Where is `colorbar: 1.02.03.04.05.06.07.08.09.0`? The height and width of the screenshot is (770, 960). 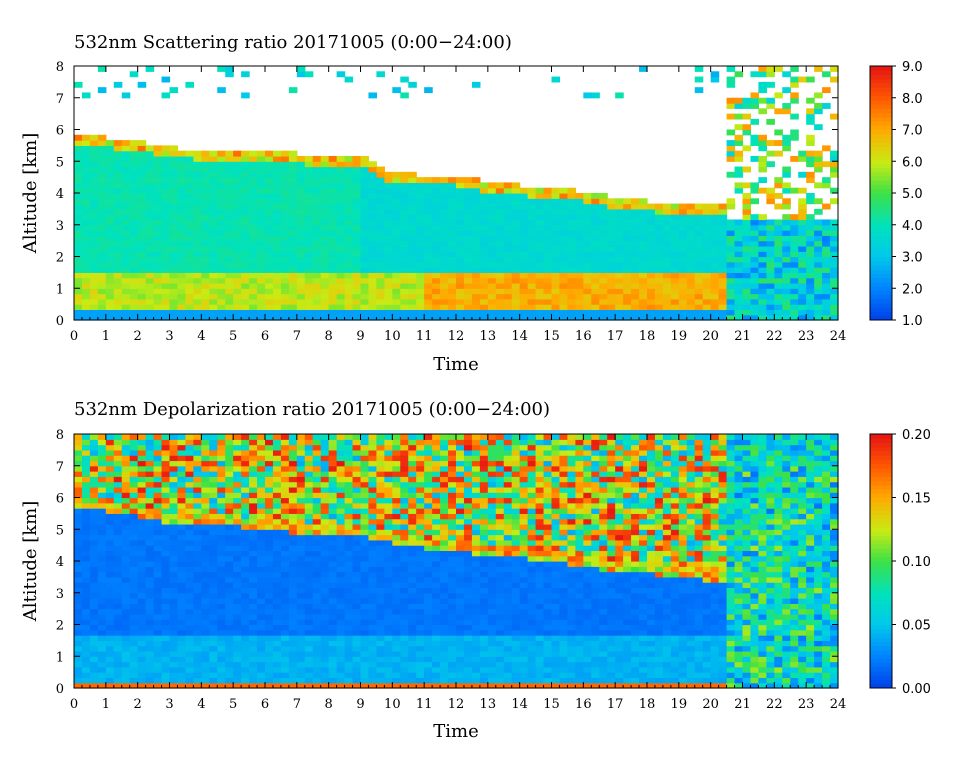
colorbar: 1.02.03.04.05.06.07.08.09.0 is located at coordinates (896, 194).